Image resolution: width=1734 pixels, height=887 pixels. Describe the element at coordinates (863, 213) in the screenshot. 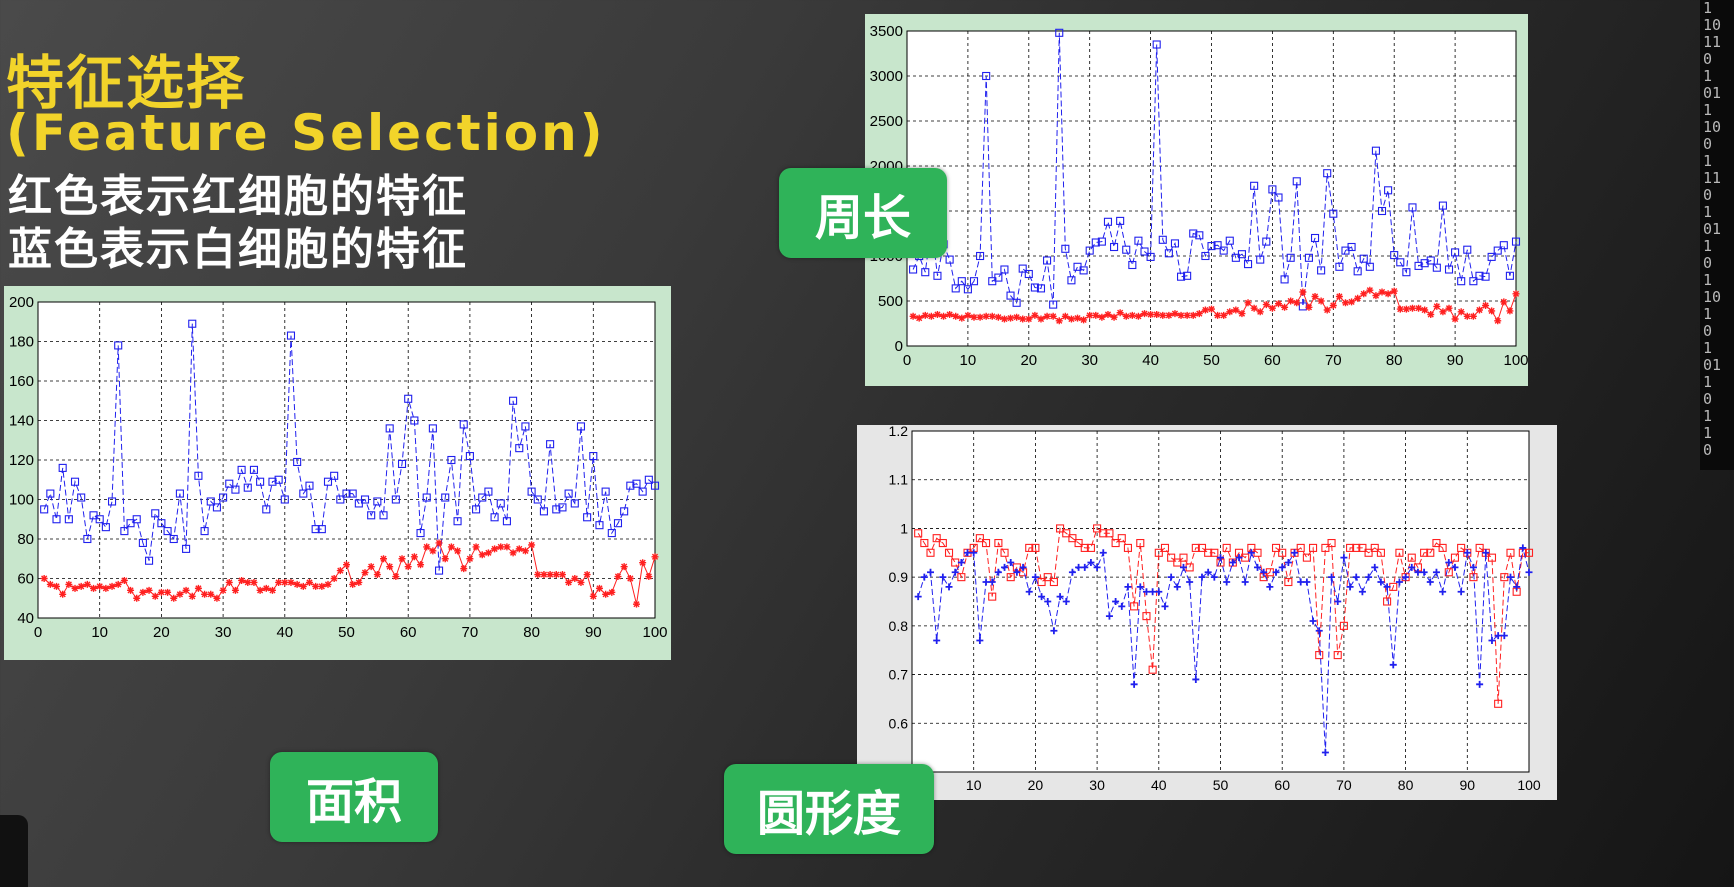

I see `perimeter-label-badge: 周长` at that location.